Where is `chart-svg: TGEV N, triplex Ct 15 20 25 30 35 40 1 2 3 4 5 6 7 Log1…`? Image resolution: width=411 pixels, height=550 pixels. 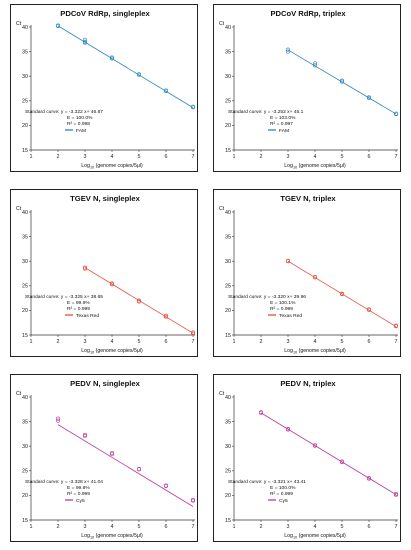 chart-svg: TGEV N, triplex Ct 15 20 25 30 35 40 1 2 3 4 5 6 7 Log1… is located at coordinates (309, 274).